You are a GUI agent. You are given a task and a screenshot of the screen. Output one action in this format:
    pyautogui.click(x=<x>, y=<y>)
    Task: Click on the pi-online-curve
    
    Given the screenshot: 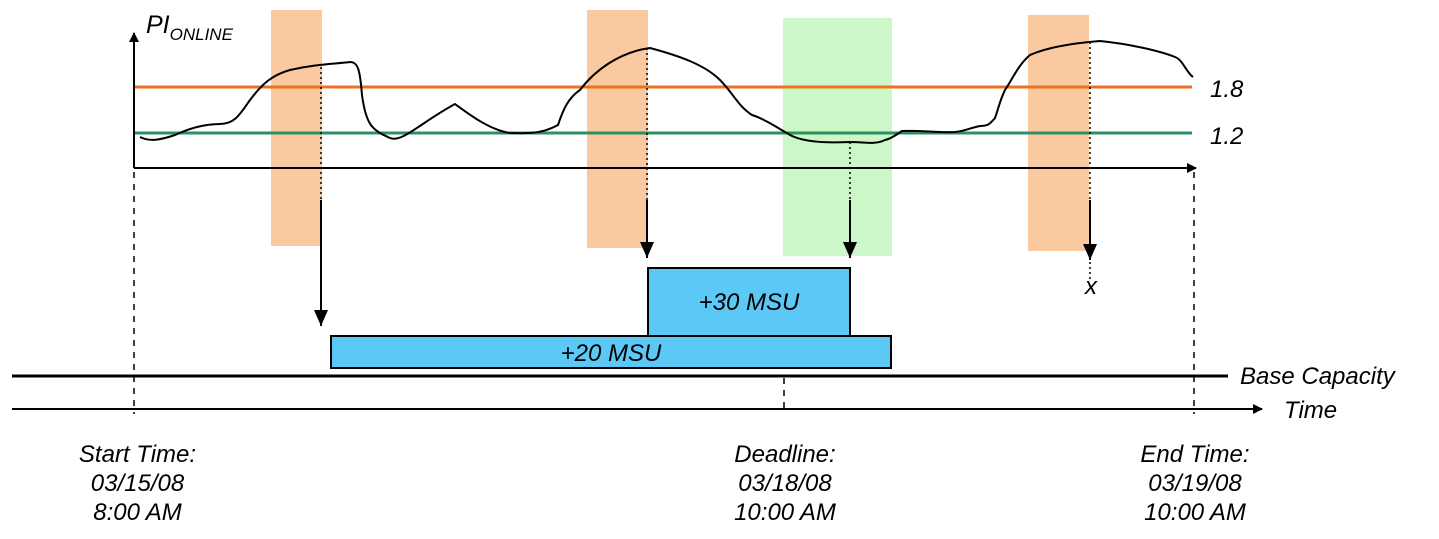 What is the action you would take?
    pyautogui.click(x=666, y=91)
    